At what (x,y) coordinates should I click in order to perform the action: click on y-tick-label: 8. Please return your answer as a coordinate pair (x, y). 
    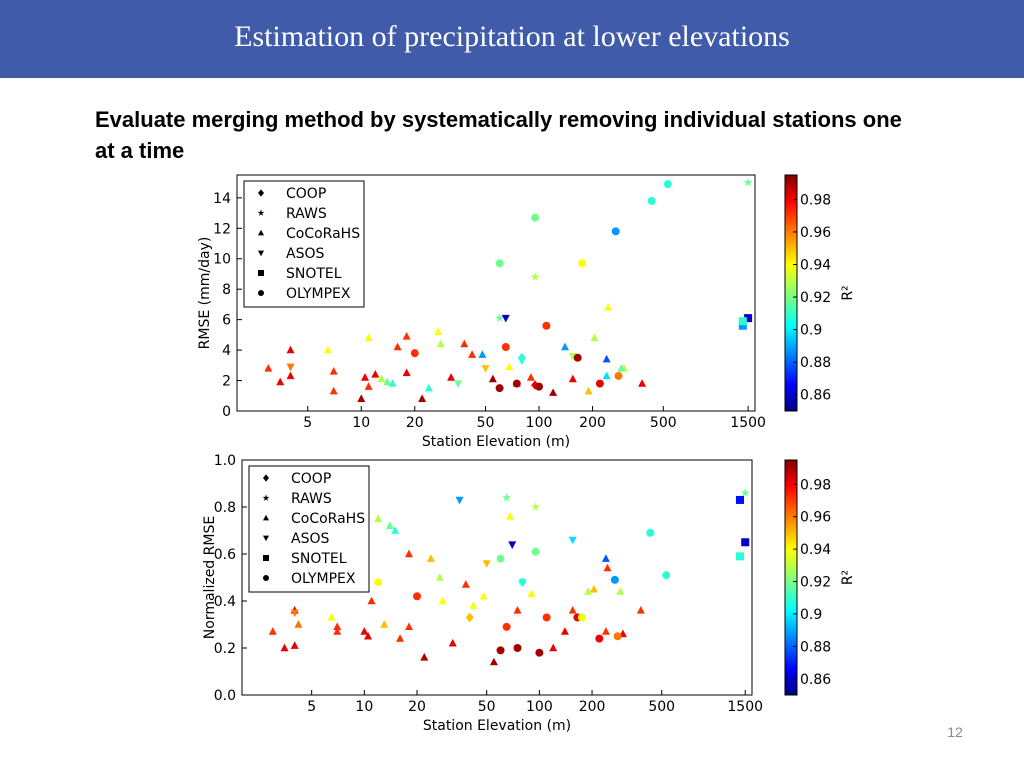
    Looking at the image, I should click on (226, 290).